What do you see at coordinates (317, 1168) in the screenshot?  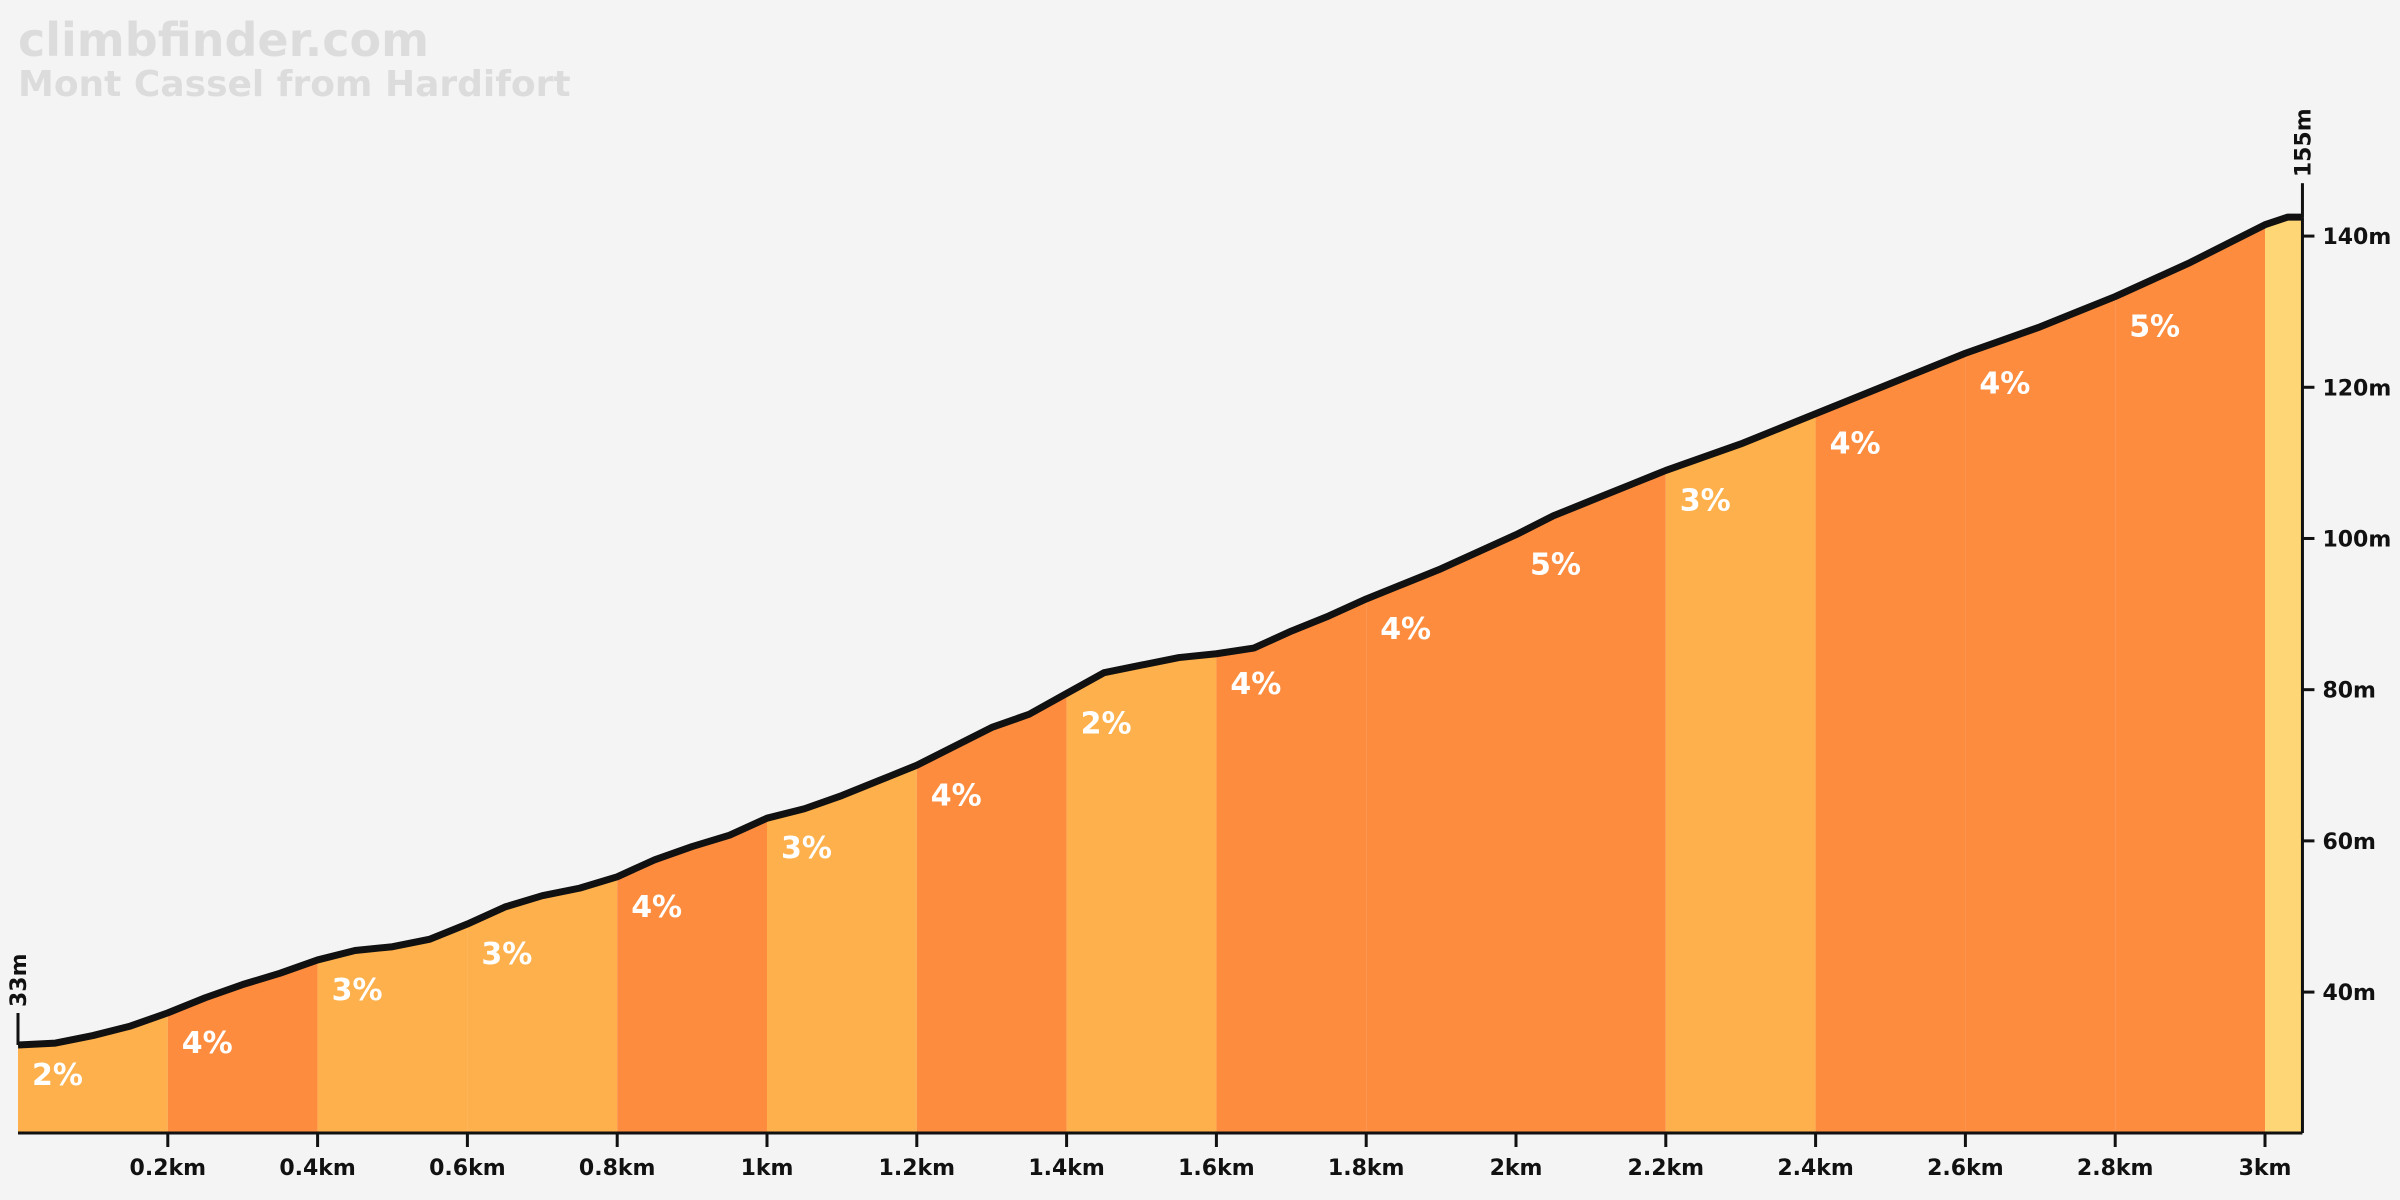 I see `x-tick-label: 0.4km` at bounding box center [317, 1168].